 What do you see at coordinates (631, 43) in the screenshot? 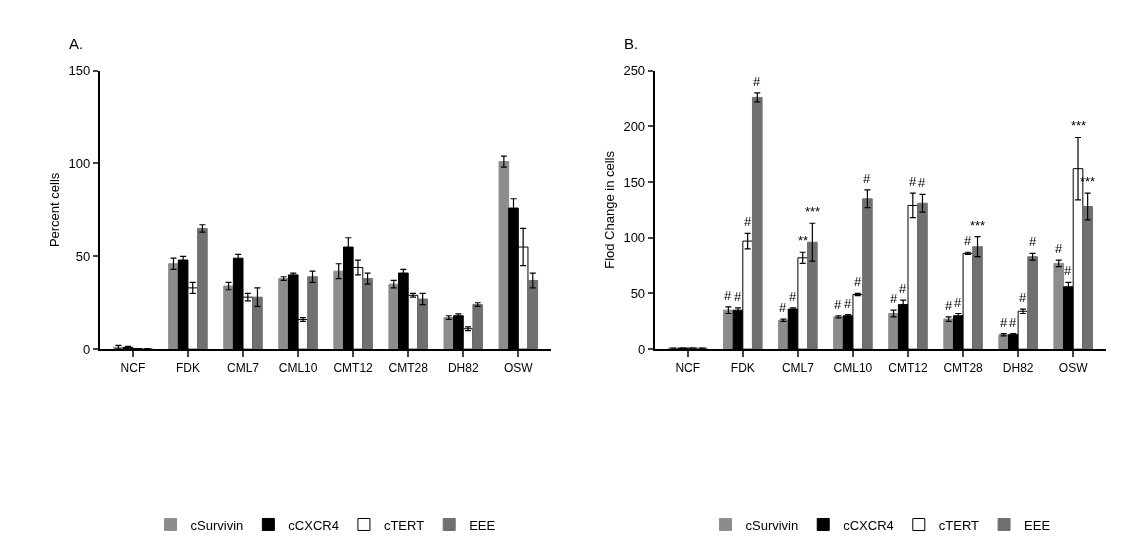
I see `chart-title: B.` at bounding box center [631, 43].